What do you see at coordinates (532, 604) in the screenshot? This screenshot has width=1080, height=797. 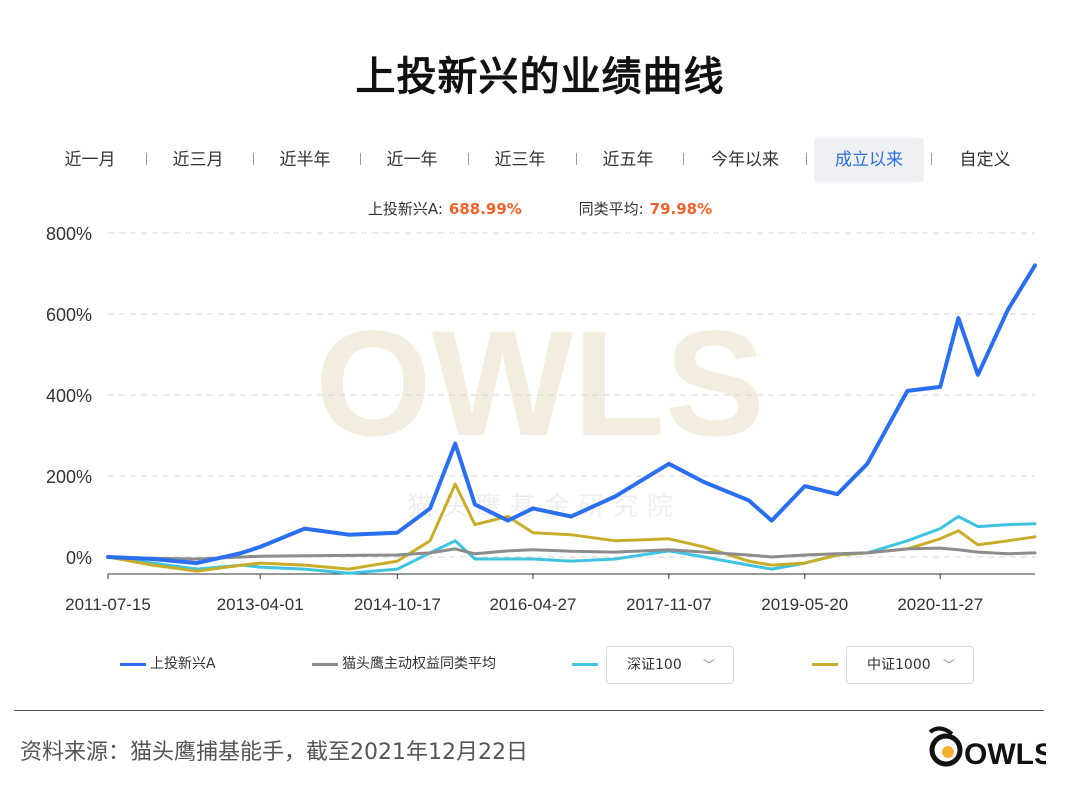 I see `x-tick-label: 2016-04-27` at bounding box center [532, 604].